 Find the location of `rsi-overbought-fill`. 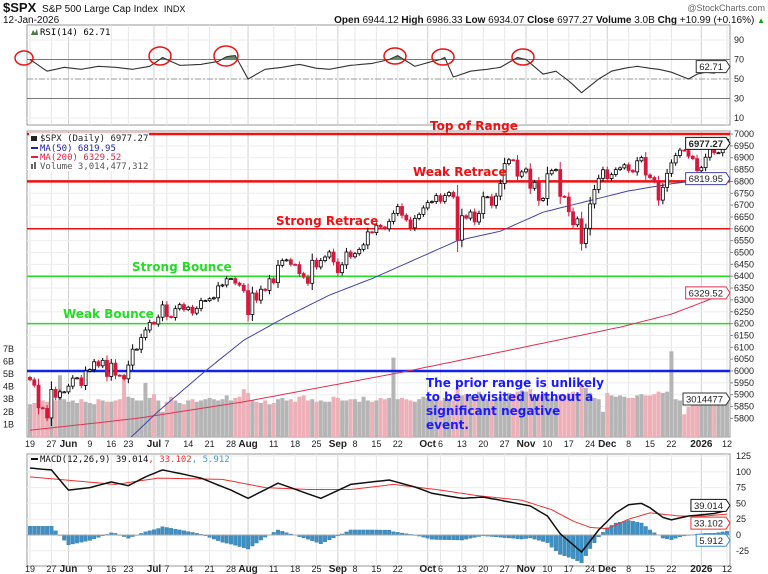

rsi-overbought-fill is located at coordinates (342, 57).